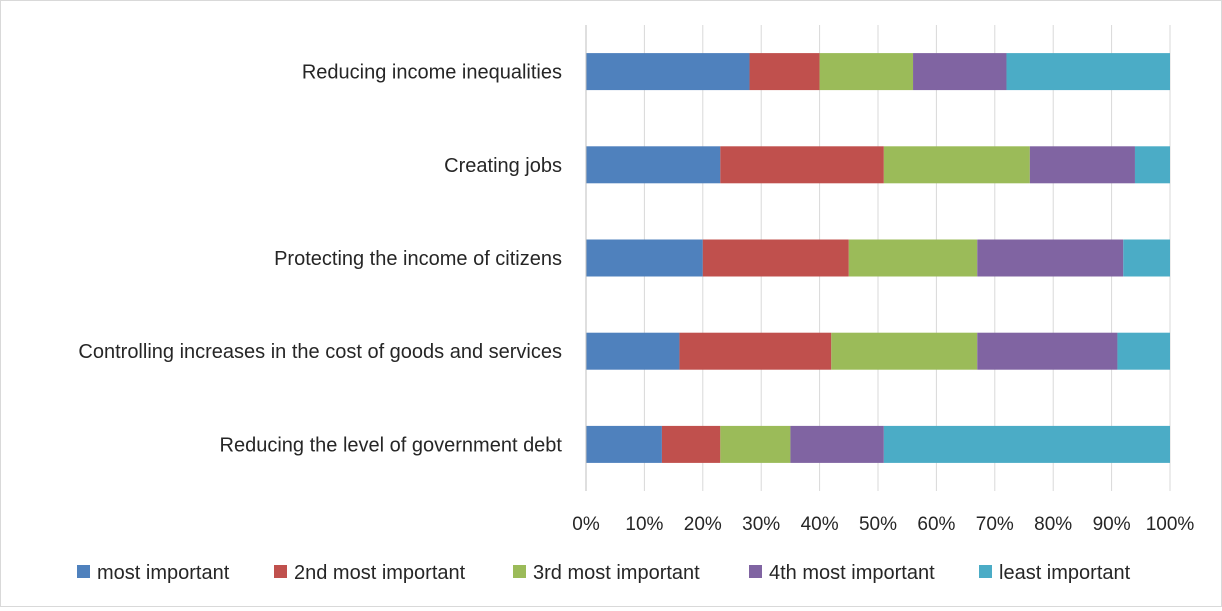 The width and height of the screenshot is (1222, 611). I want to click on x-tick-label: 100%, so click(1170, 524).